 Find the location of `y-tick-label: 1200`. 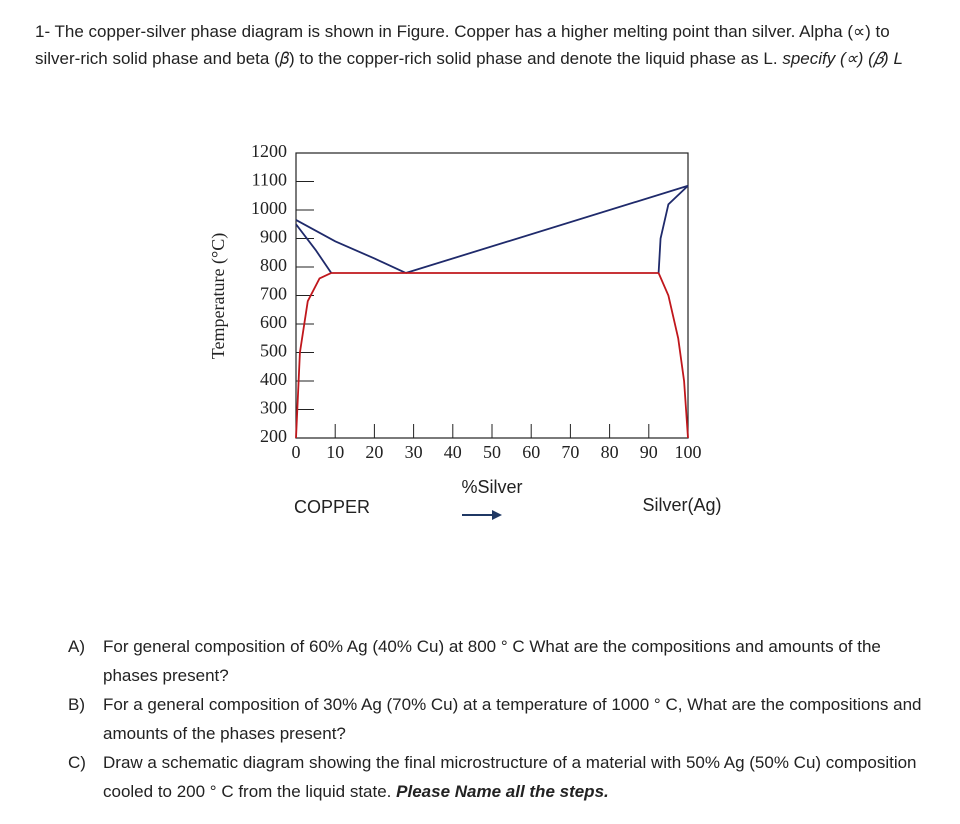

y-tick-label: 1200 is located at coordinates (269, 151).